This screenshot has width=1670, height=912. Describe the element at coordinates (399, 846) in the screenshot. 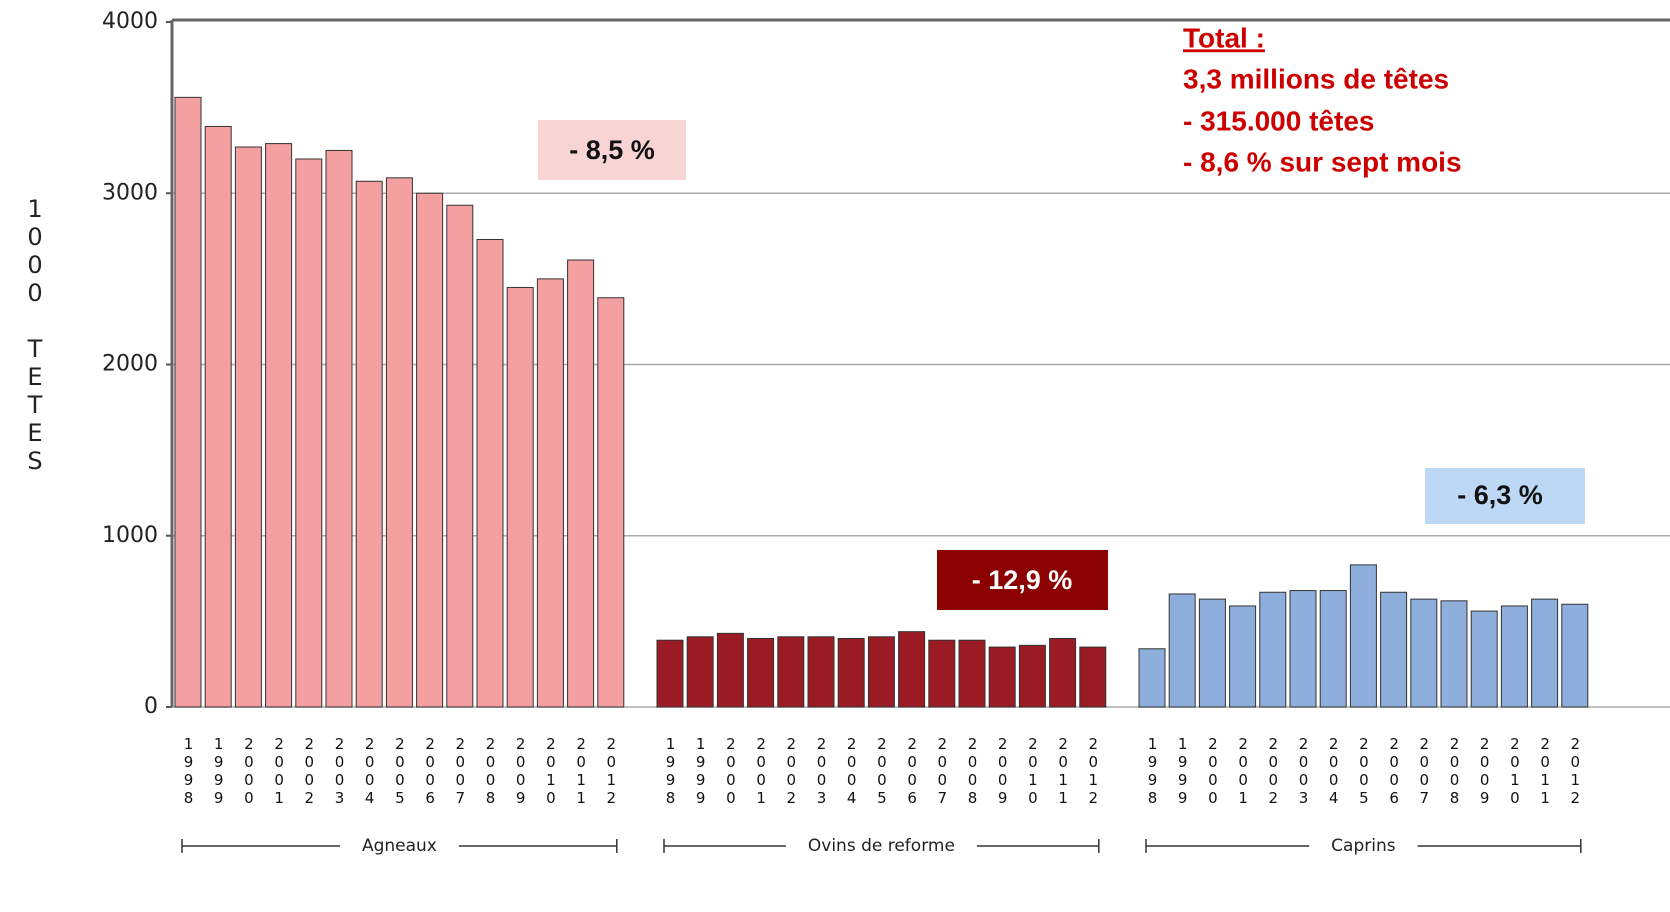

I see `group-label: Agneaux` at that location.